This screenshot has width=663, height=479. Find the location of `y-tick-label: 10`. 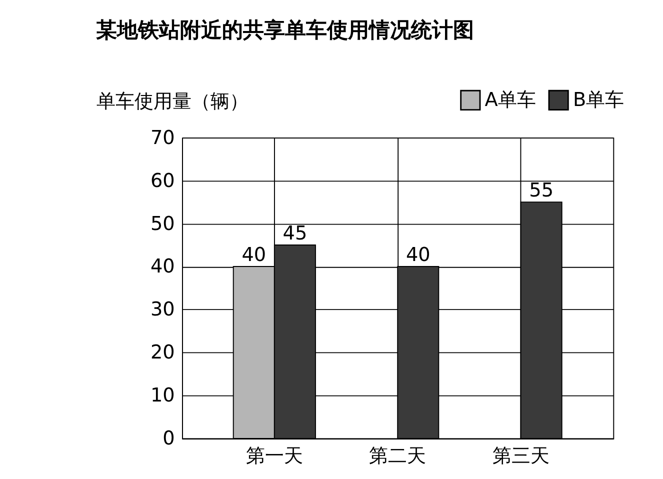

y-tick-label: 10 is located at coordinates (162, 395).